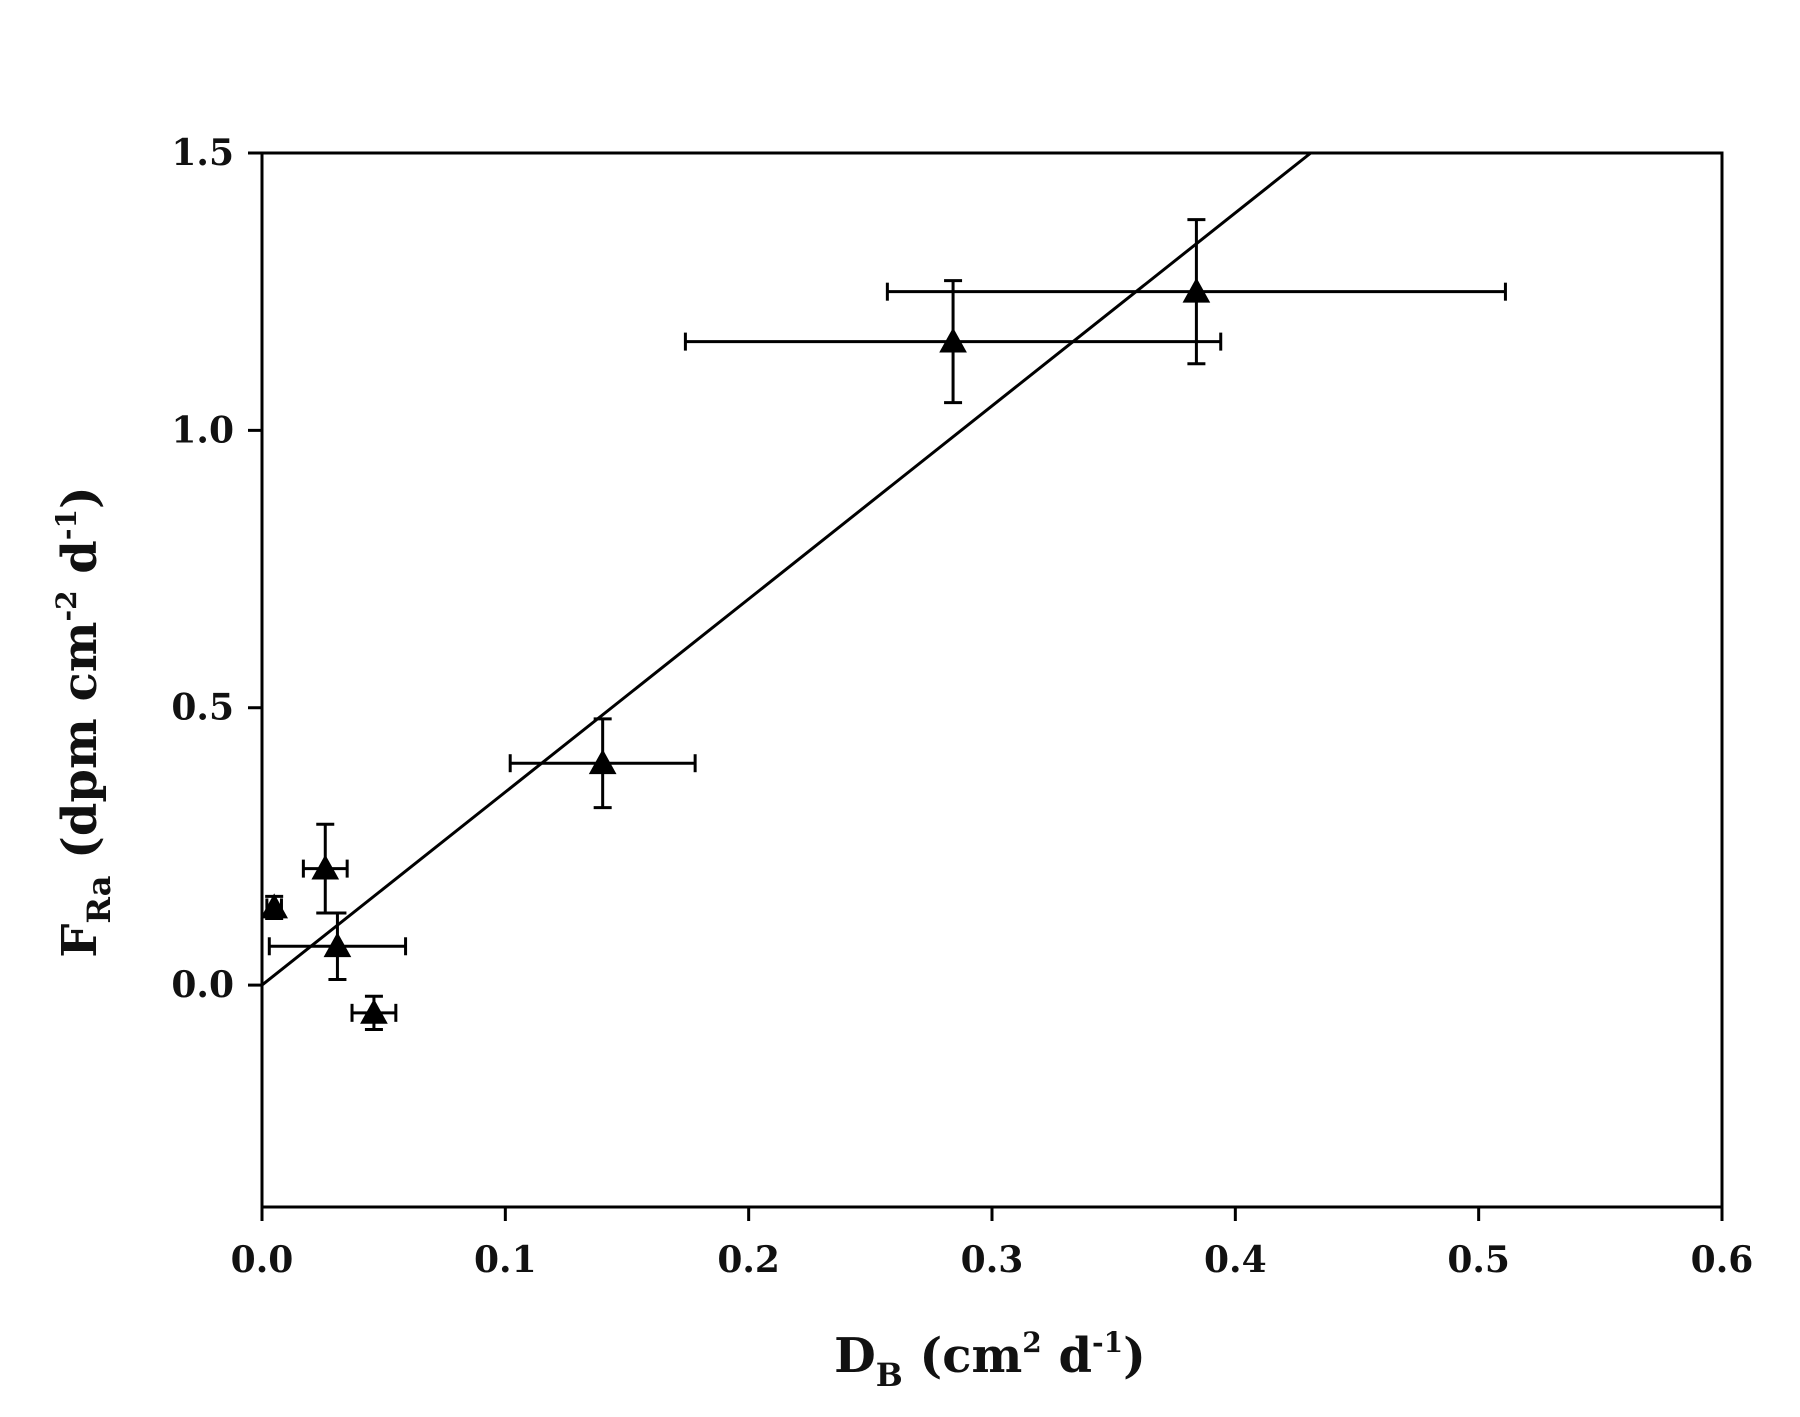 The width and height of the screenshot is (1800, 1417). I want to click on x-axis-title-superscript-1: 2, so click(1031, 1342).